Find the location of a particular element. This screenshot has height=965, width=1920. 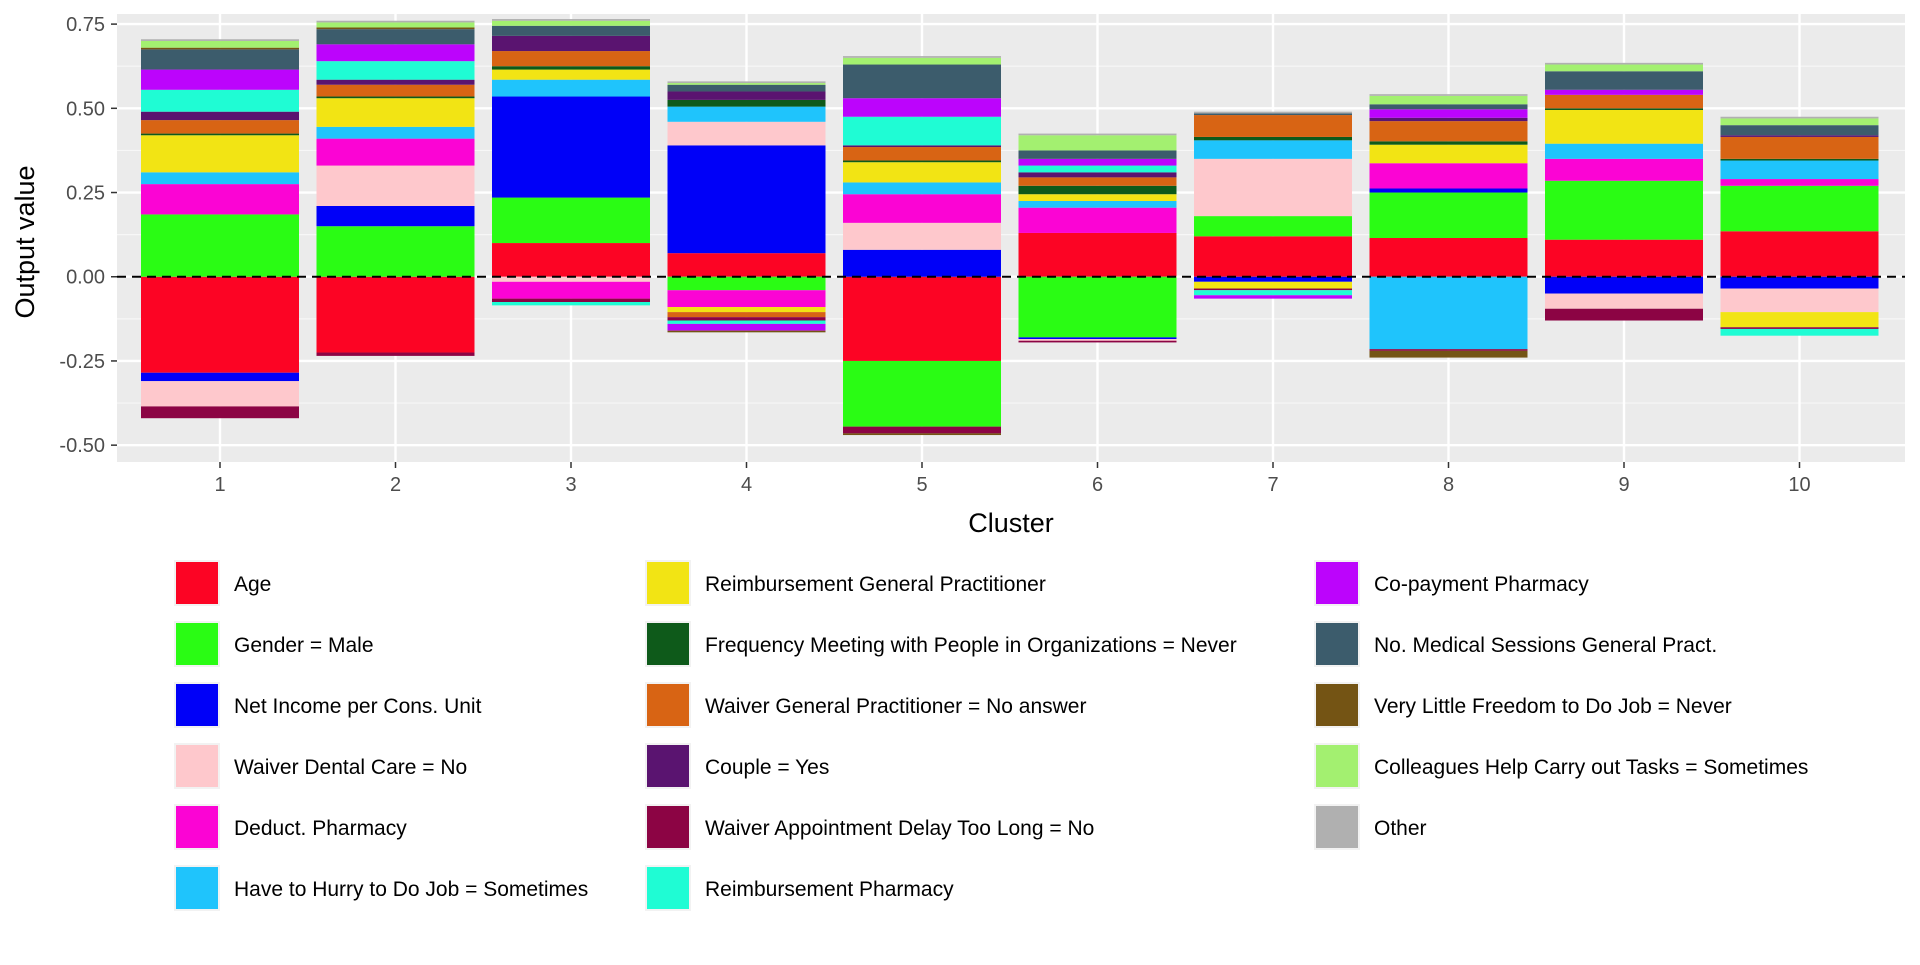

legend-label: Gender = Male is located at coordinates (304, 645).